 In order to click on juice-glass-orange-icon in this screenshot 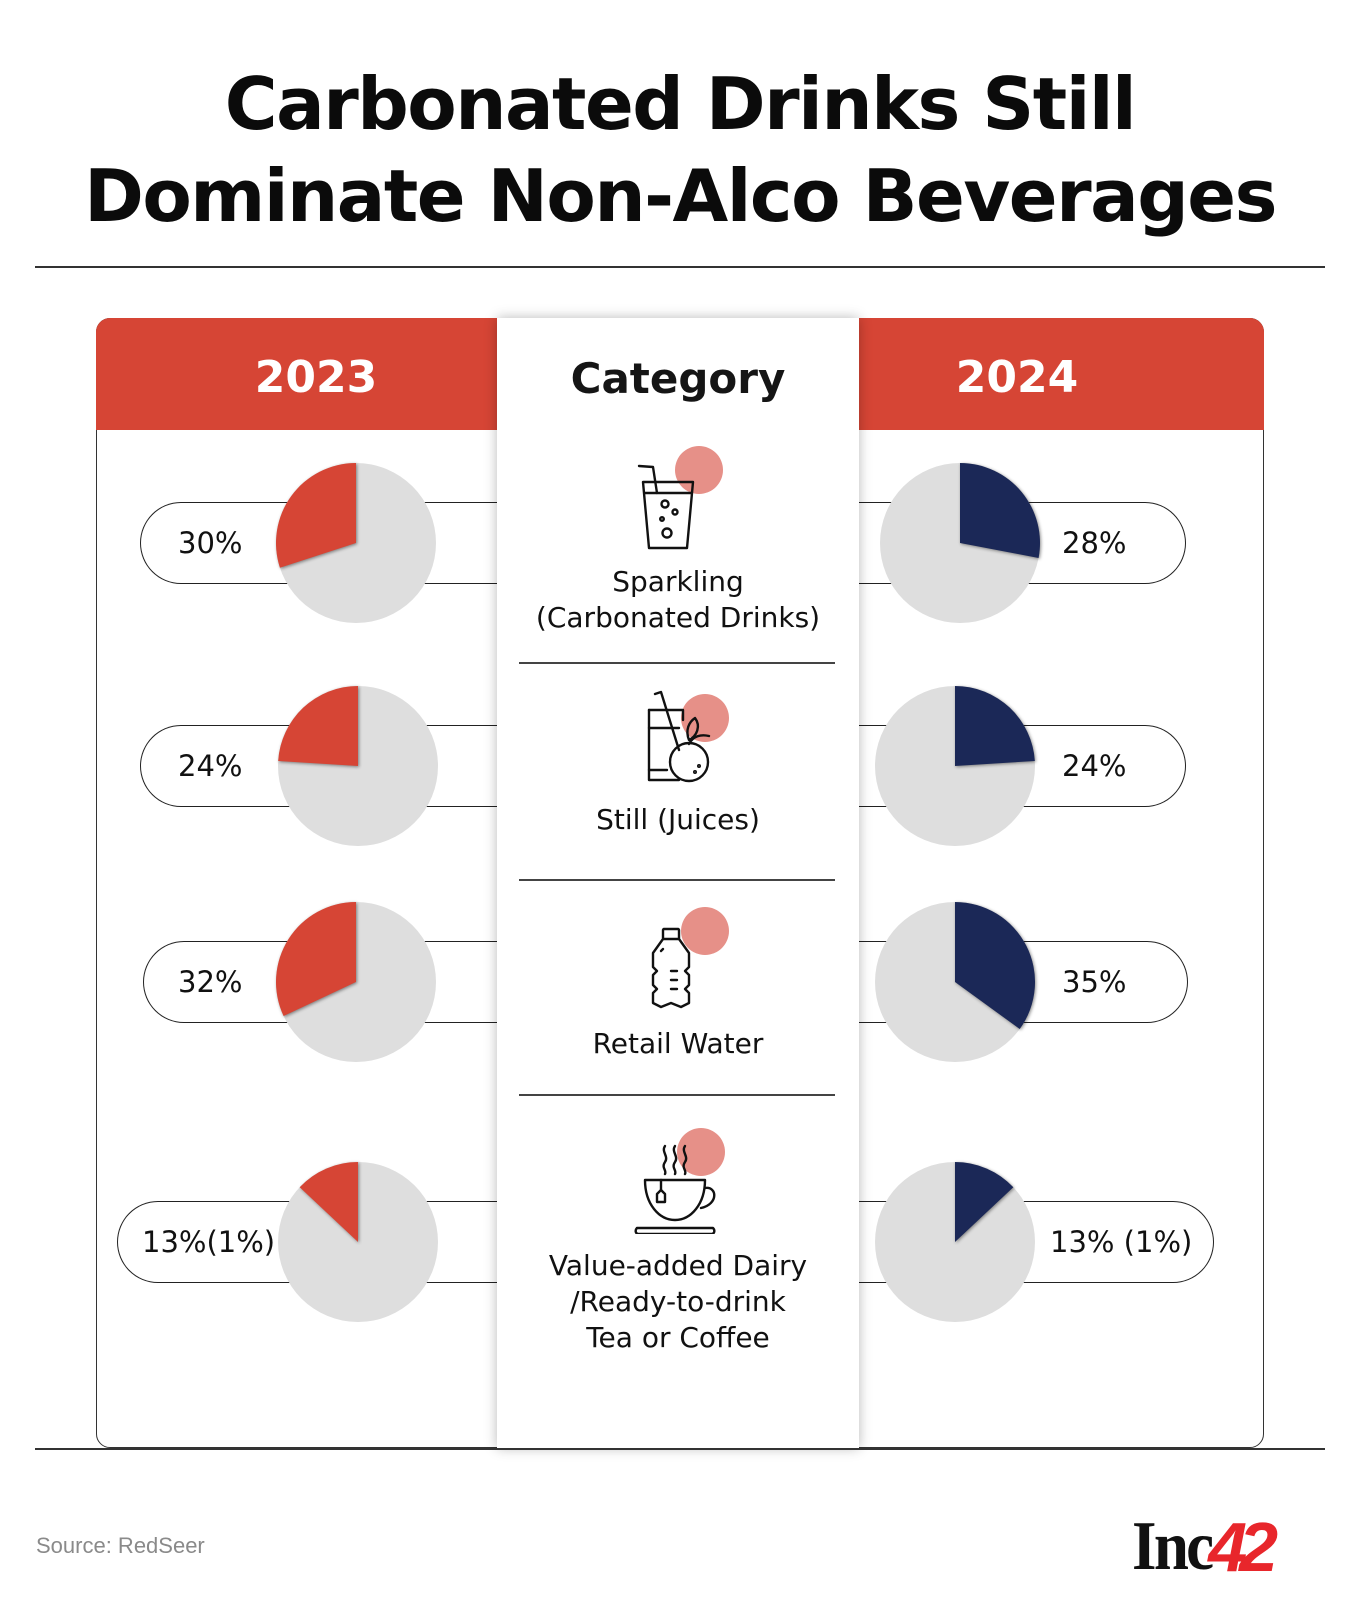, I will do `click(688, 736)`.